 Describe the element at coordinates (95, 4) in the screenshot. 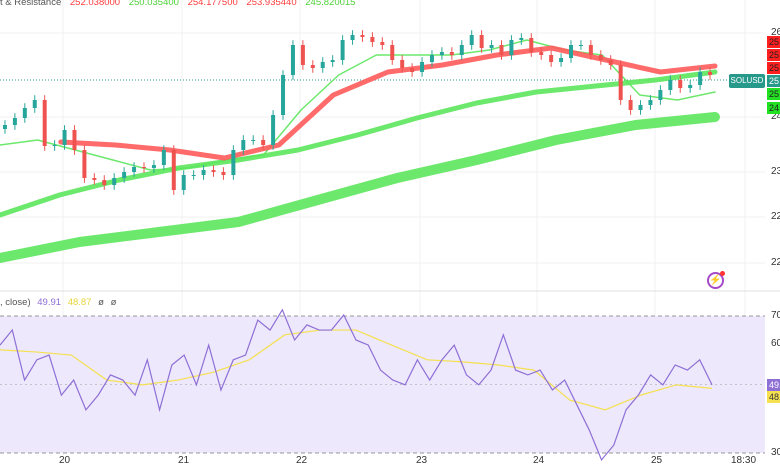

I see `legend-value: 252.038000` at that location.